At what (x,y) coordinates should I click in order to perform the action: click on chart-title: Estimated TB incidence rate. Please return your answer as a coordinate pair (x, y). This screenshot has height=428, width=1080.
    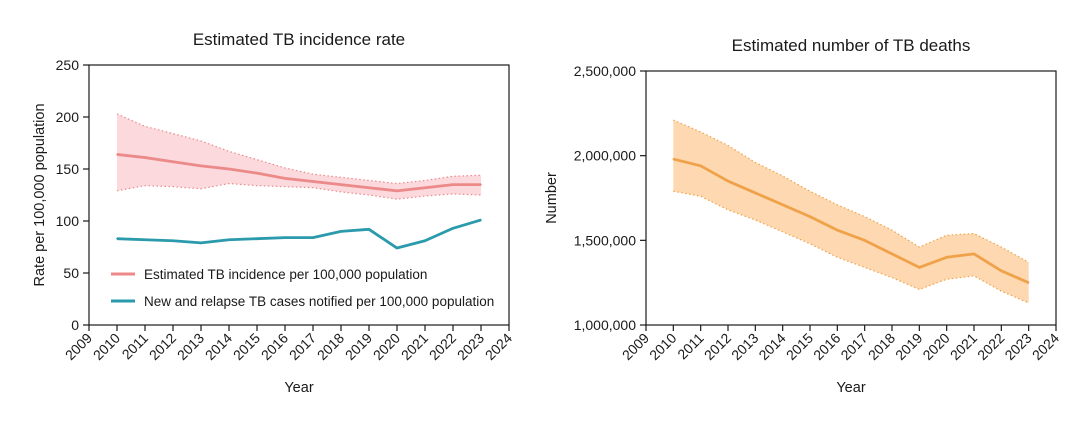
    Looking at the image, I should click on (299, 39).